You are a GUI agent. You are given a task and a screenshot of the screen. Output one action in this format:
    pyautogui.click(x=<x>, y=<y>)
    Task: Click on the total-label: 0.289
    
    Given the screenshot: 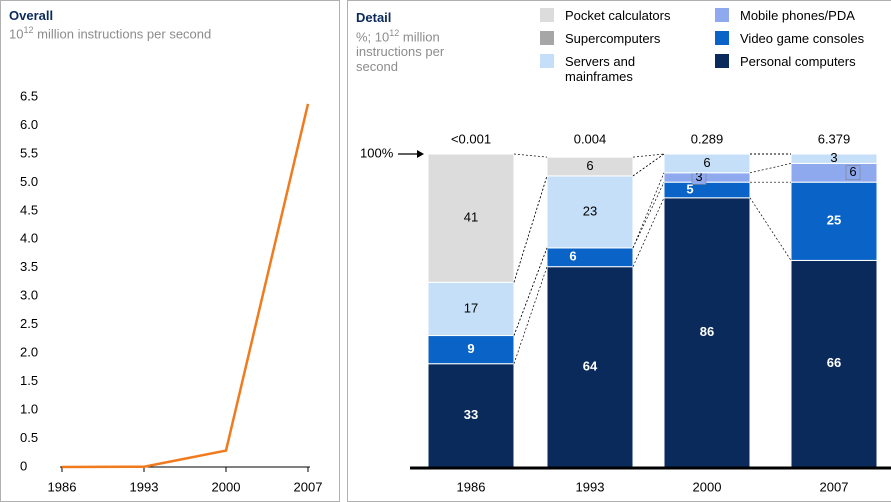 What is the action you would take?
    pyautogui.click(x=707, y=138)
    